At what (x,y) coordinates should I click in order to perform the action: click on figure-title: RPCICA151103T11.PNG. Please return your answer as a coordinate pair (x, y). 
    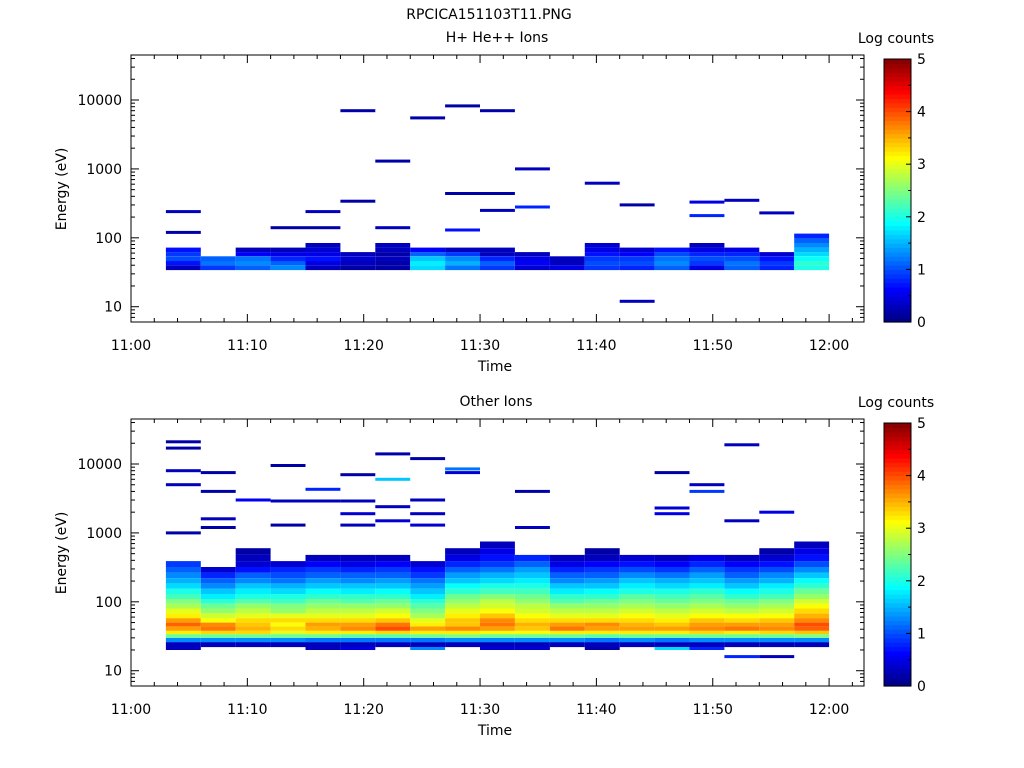
    Looking at the image, I should click on (488, 15).